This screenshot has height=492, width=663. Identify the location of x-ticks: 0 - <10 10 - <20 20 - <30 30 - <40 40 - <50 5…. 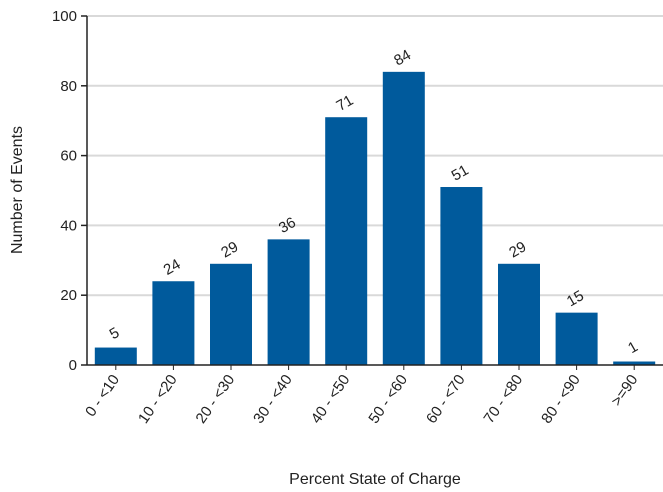
(361, 396).